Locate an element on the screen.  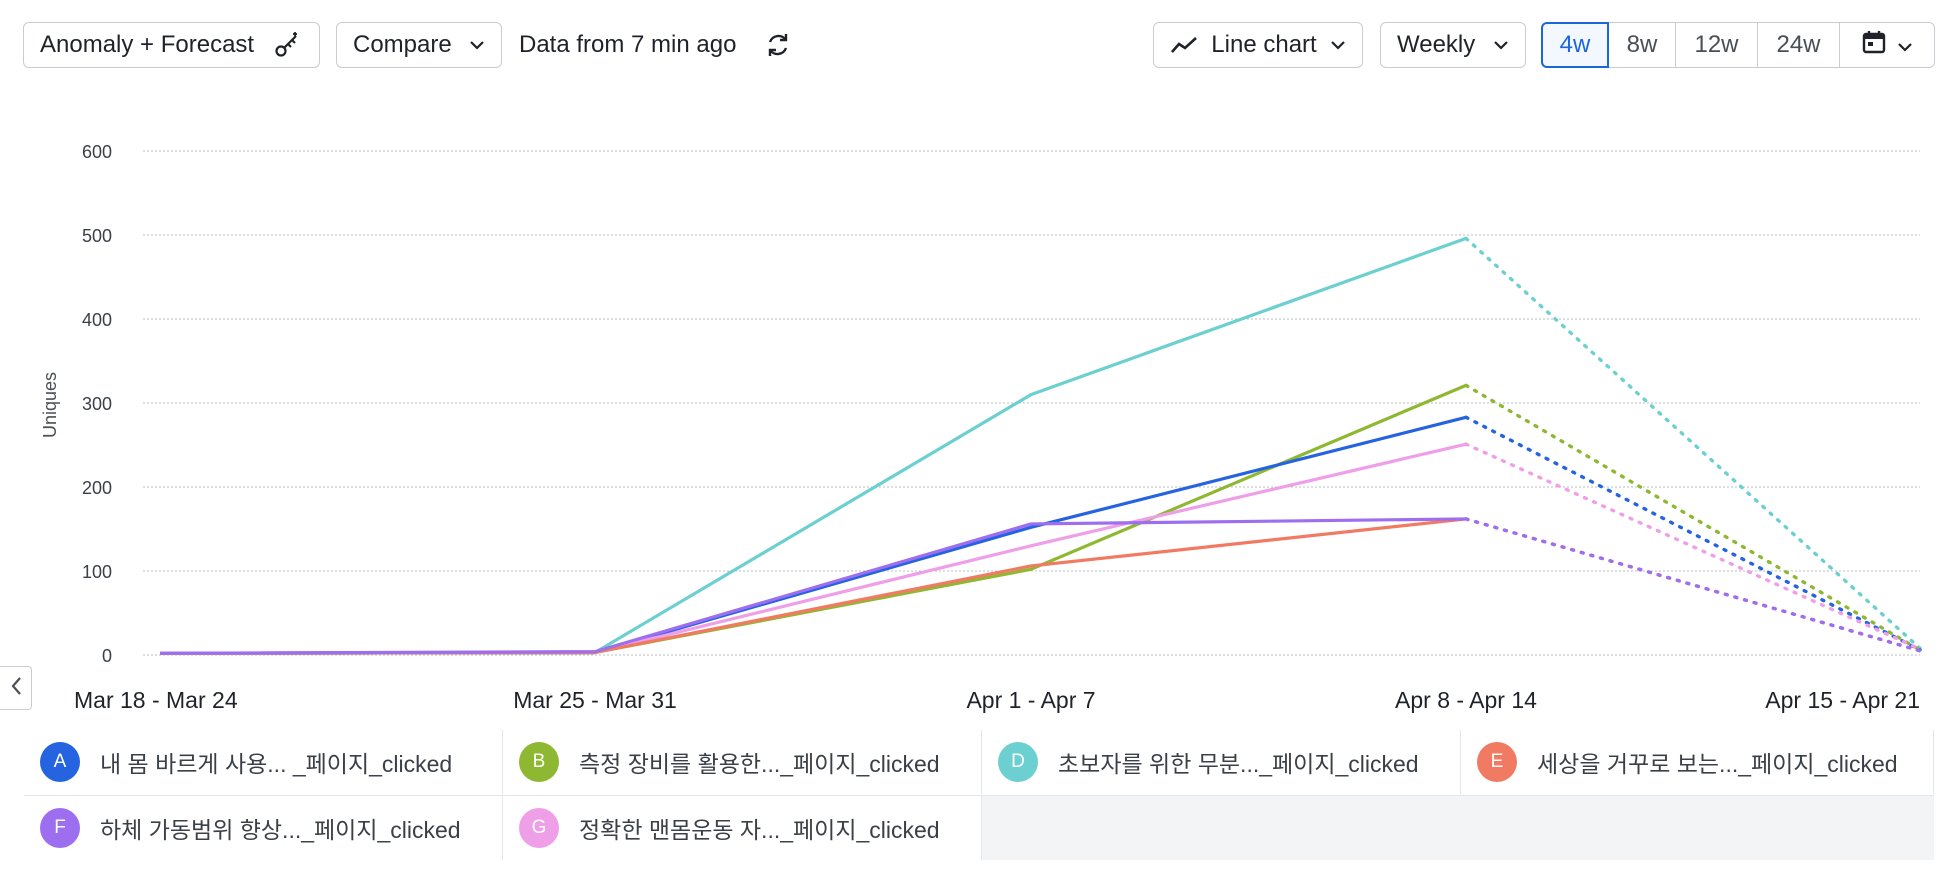
interval-label: Weekly is located at coordinates (1436, 44).